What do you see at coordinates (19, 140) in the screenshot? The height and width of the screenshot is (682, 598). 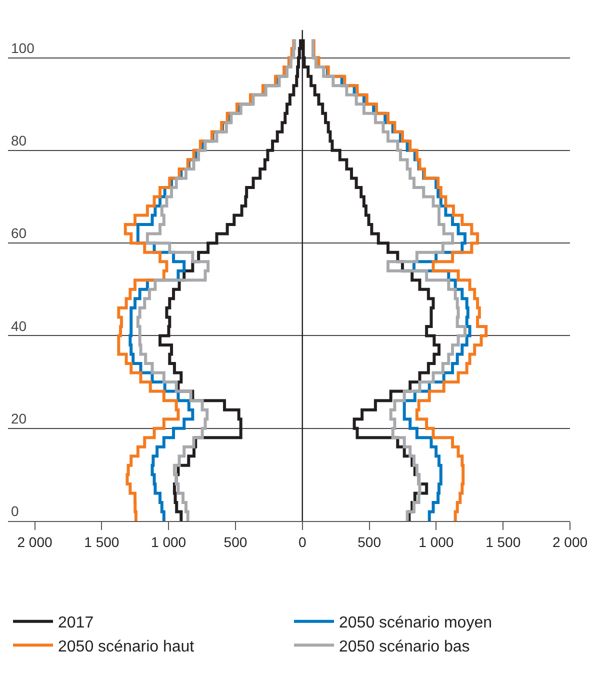 I see `y-tick-label: 80` at bounding box center [19, 140].